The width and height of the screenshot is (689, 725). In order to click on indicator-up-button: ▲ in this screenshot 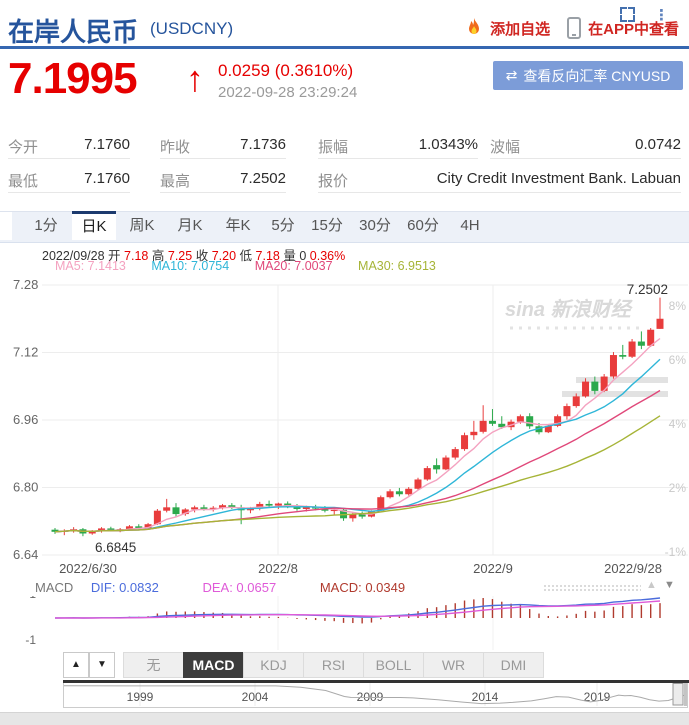, I will do `click(76, 665)`.